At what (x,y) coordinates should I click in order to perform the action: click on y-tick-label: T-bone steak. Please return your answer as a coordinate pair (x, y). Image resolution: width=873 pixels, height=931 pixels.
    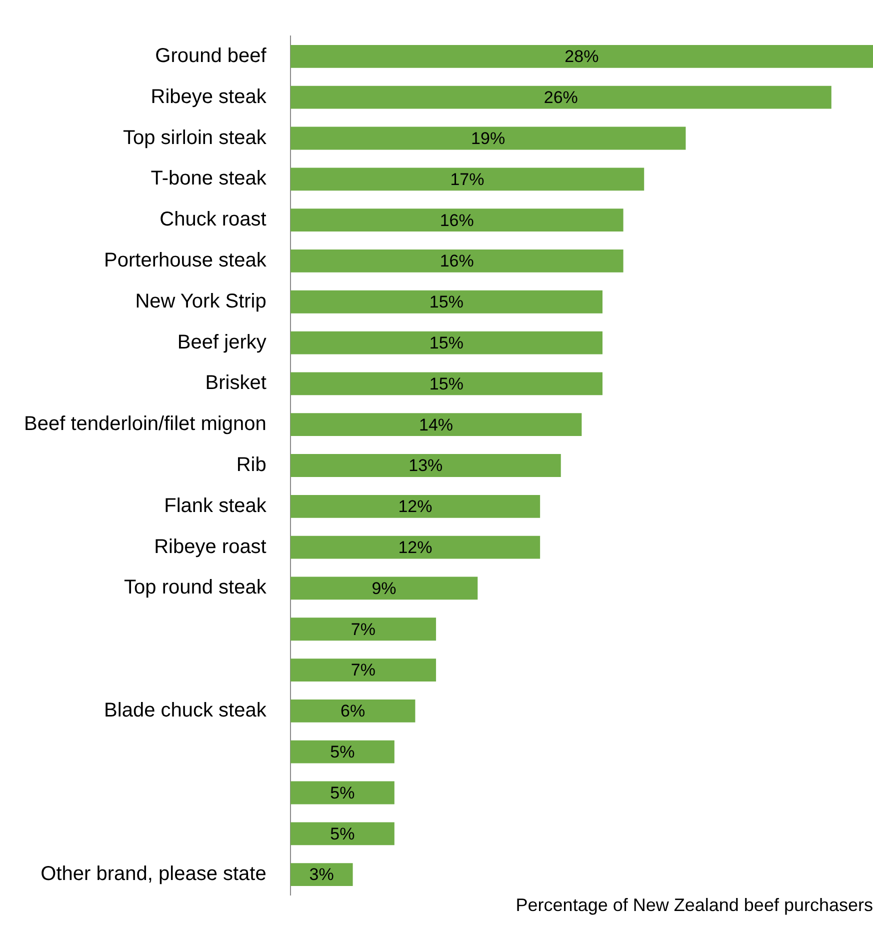
    Looking at the image, I should click on (209, 179).